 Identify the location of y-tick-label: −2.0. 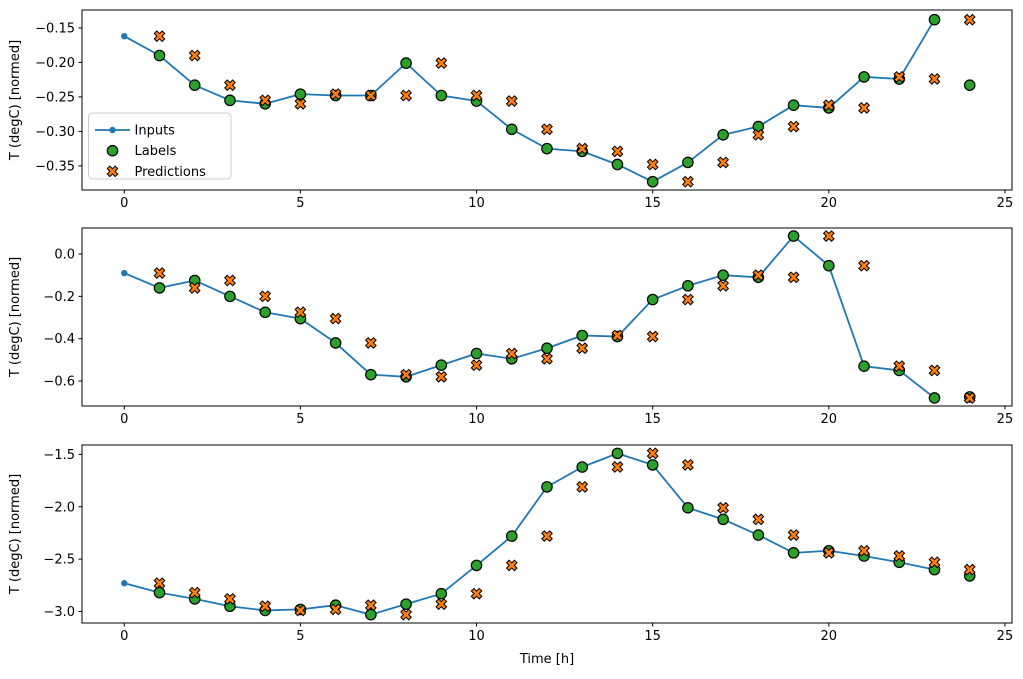
(59, 507).